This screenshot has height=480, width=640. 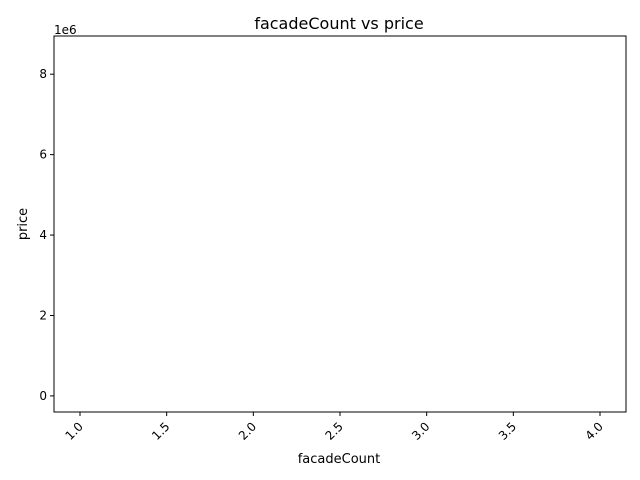 What do you see at coordinates (507, 430) in the screenshot?
I see `x-tick-label: 3.5` at bounding box center [507, 430].